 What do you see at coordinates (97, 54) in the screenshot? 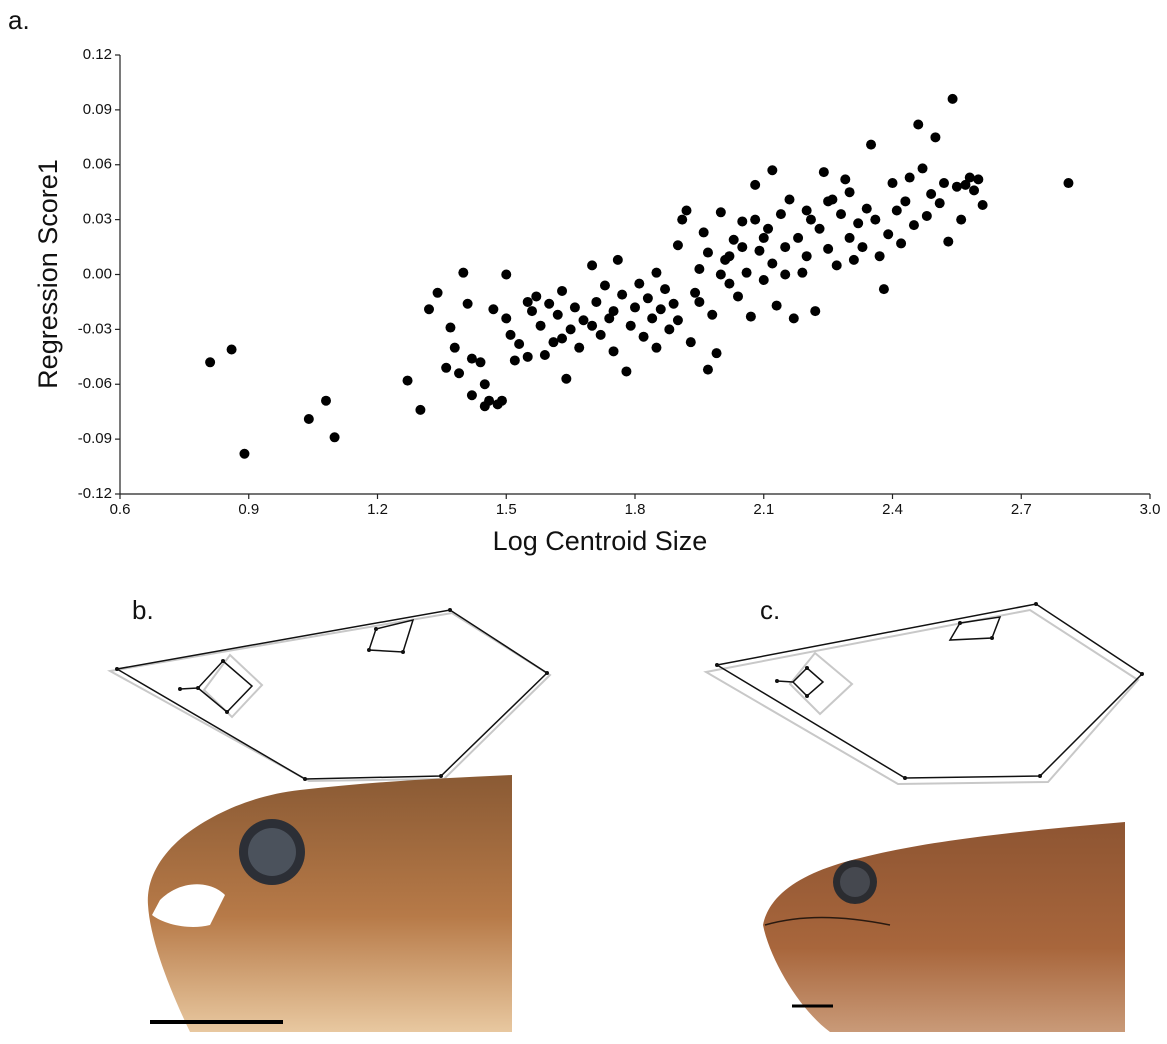
I see `y-tick-label: 0.12` at bounding box center [97, 54].